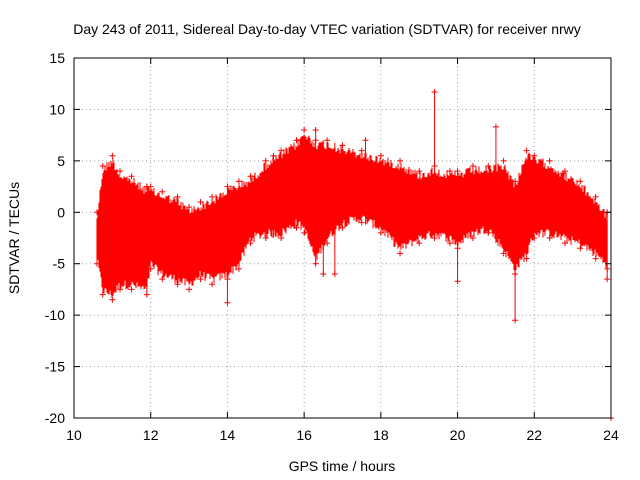 Image resolution: width=640 pixels, height=480 pixels. Describe the element at coordinates (61, 161) in the screenshot. I see `y-tick-label: 5` at that location.